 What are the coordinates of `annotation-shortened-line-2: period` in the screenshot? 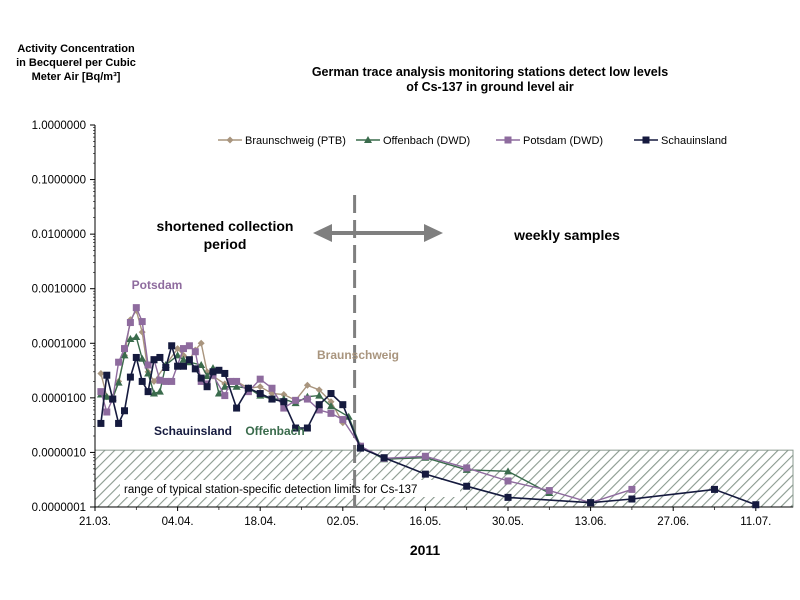 It's located at (225, 244).